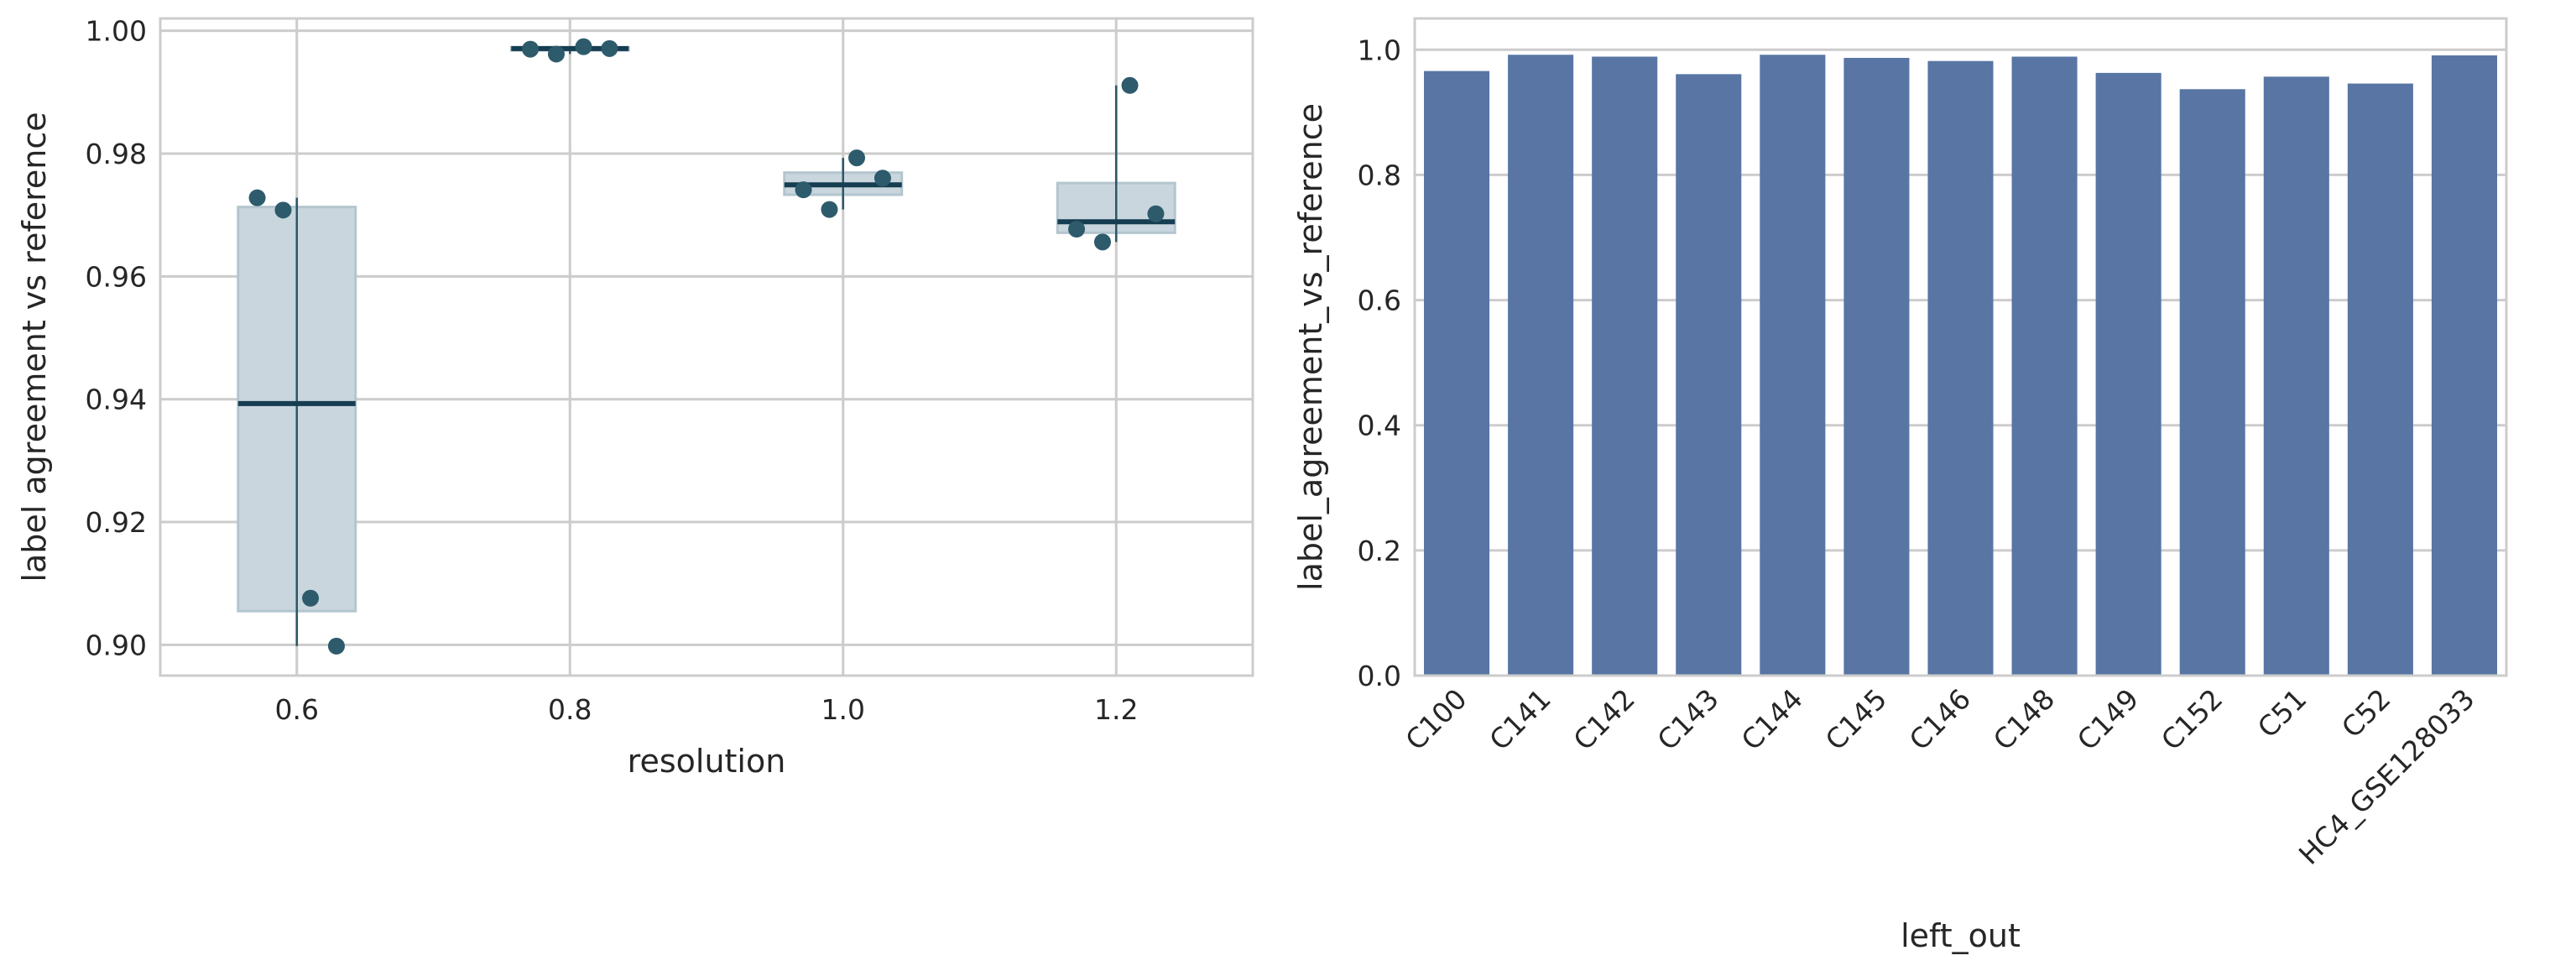  I want to click on right-x-tick-label: C145, so click(1856, 719).